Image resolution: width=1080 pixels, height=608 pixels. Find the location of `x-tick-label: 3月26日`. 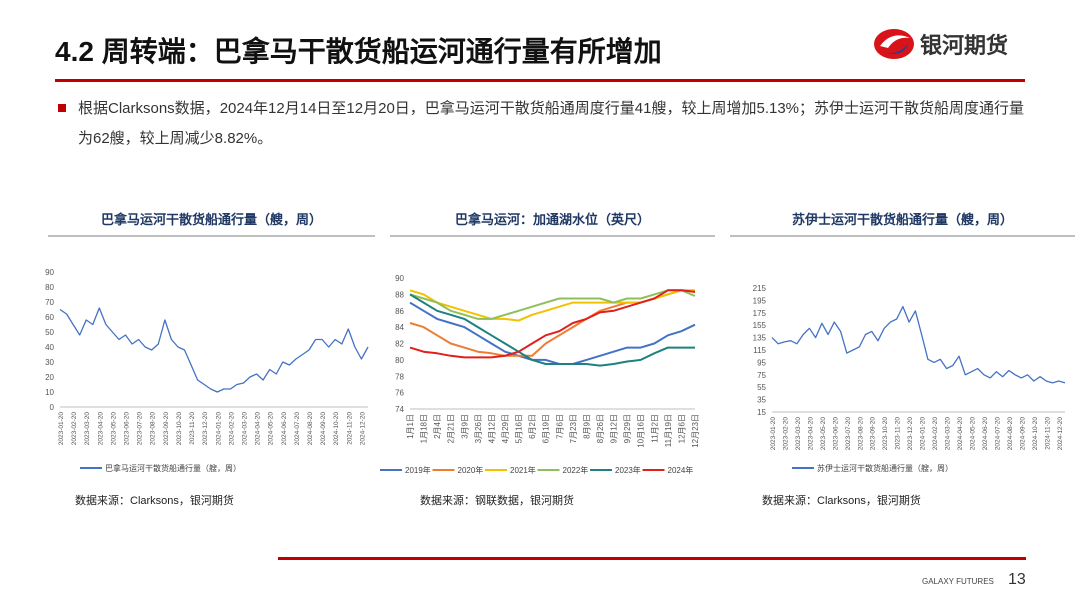

x-tick-label: 3月26日 is located at coordinates (478, 428).